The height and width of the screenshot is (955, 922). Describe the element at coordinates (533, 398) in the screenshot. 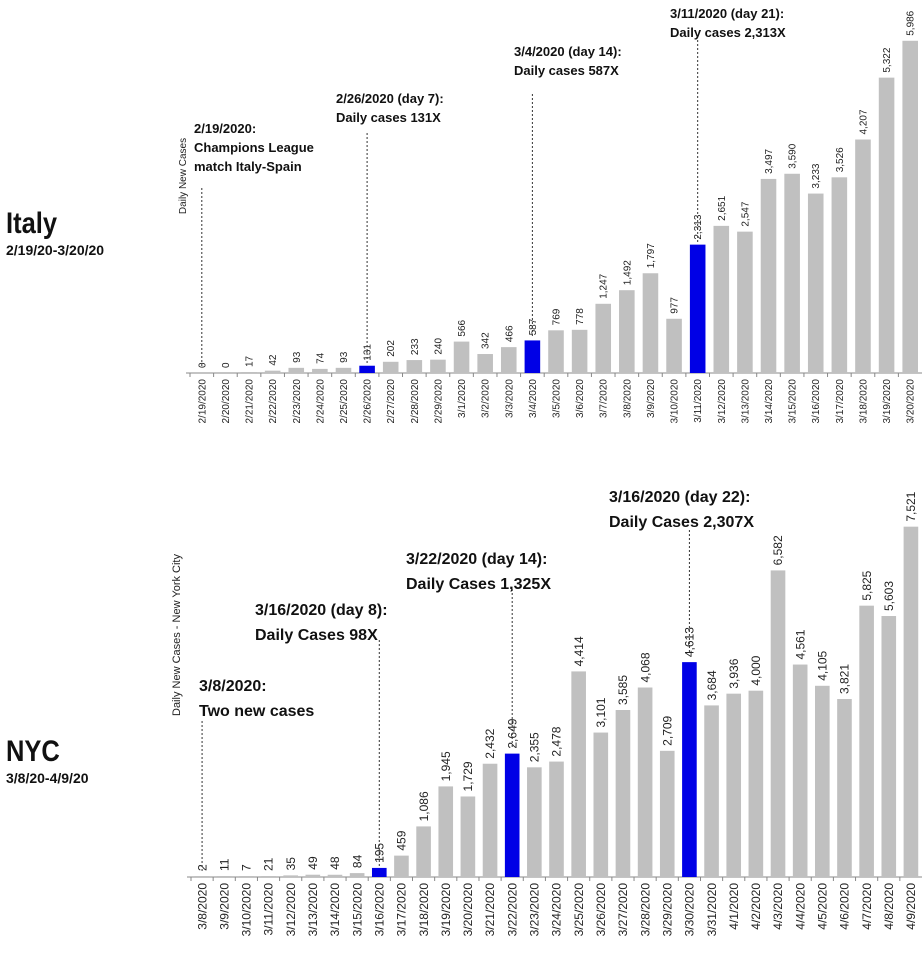

I see `x-tick-label-3/4/2020: 3/4/2020` at that location.